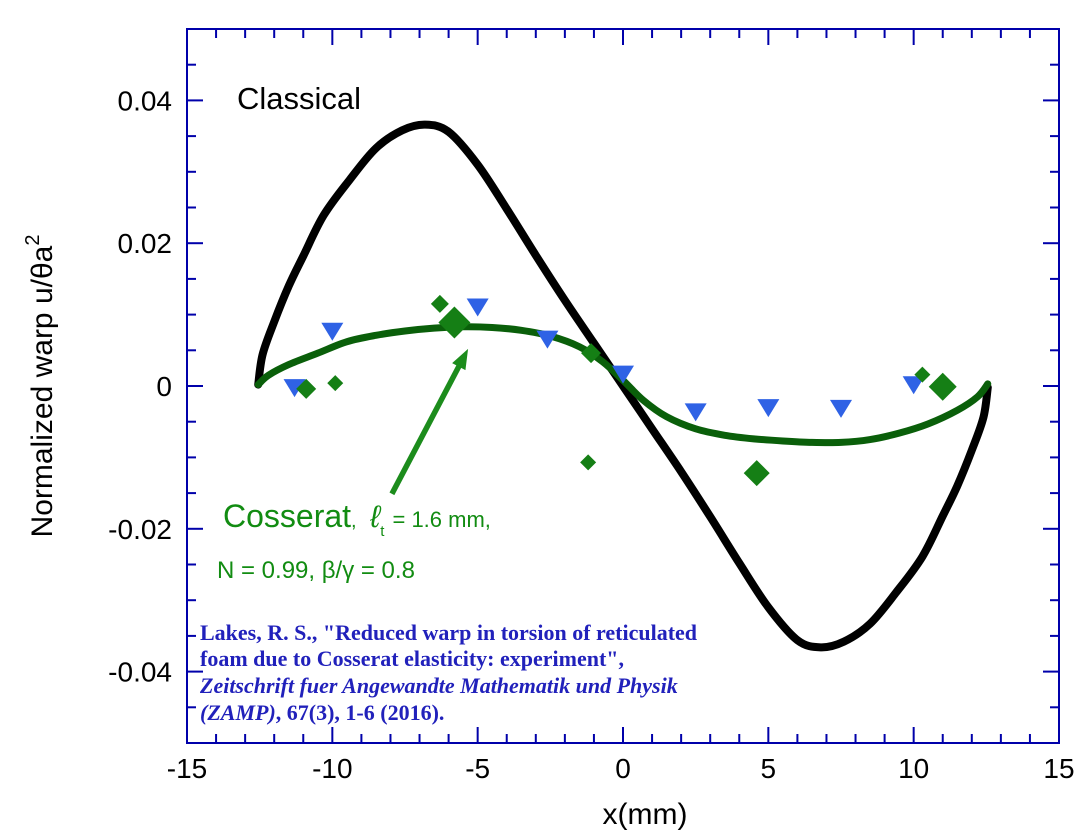 Image resolution: width=1085 pixels, height=836 pixels. I want to click on y-tick-label: -0.04, so click(140, 672).